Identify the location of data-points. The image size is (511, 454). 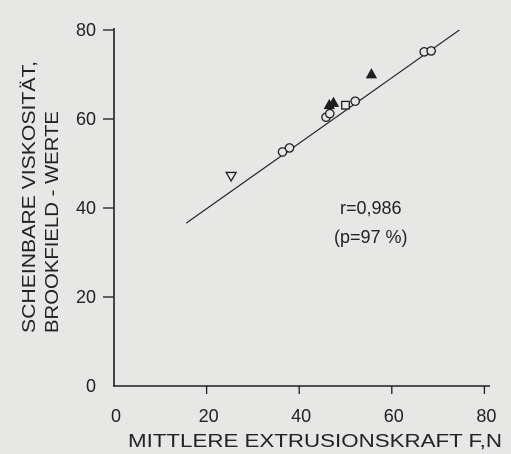
(331, 114).